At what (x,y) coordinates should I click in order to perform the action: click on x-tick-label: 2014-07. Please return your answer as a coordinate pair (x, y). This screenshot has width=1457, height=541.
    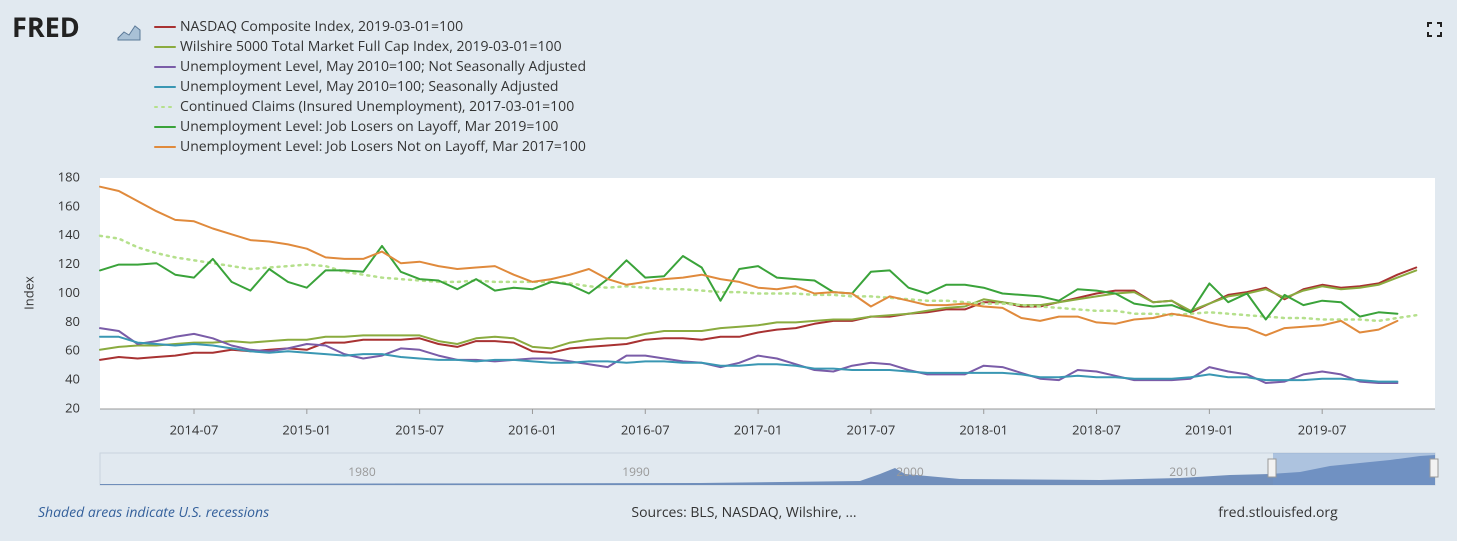
    Looking at the image, I should click on (194, 429).